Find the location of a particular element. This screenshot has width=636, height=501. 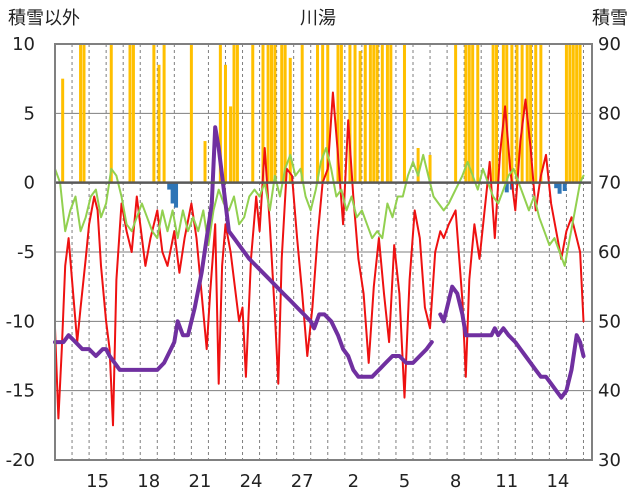

x-tick-label: 27 is located at coordinates (302, 481).